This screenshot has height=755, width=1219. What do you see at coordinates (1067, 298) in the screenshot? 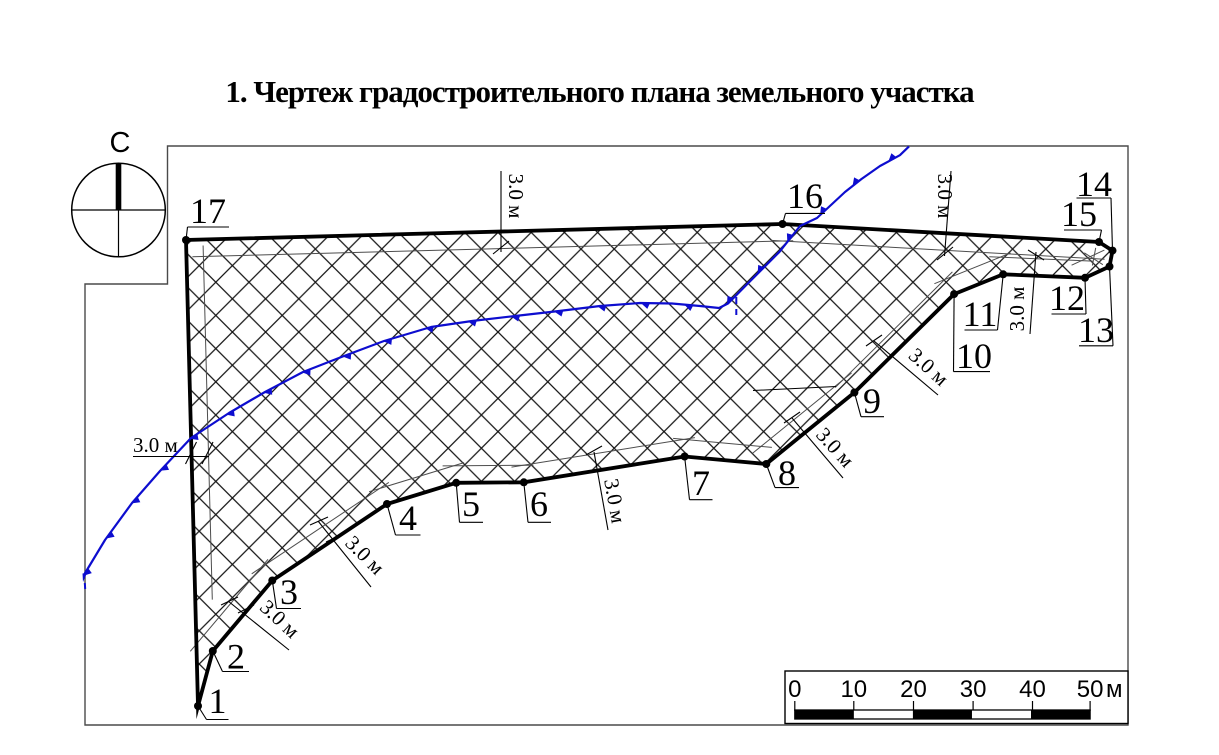
I see `svg-text: 12` at bounding box center [1067, 298].